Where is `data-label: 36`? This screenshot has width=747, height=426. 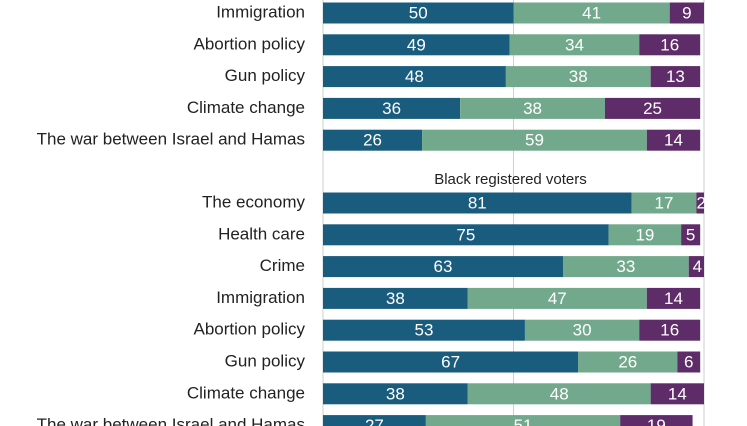 data-label: 36 is located at coordinates (391, 108).